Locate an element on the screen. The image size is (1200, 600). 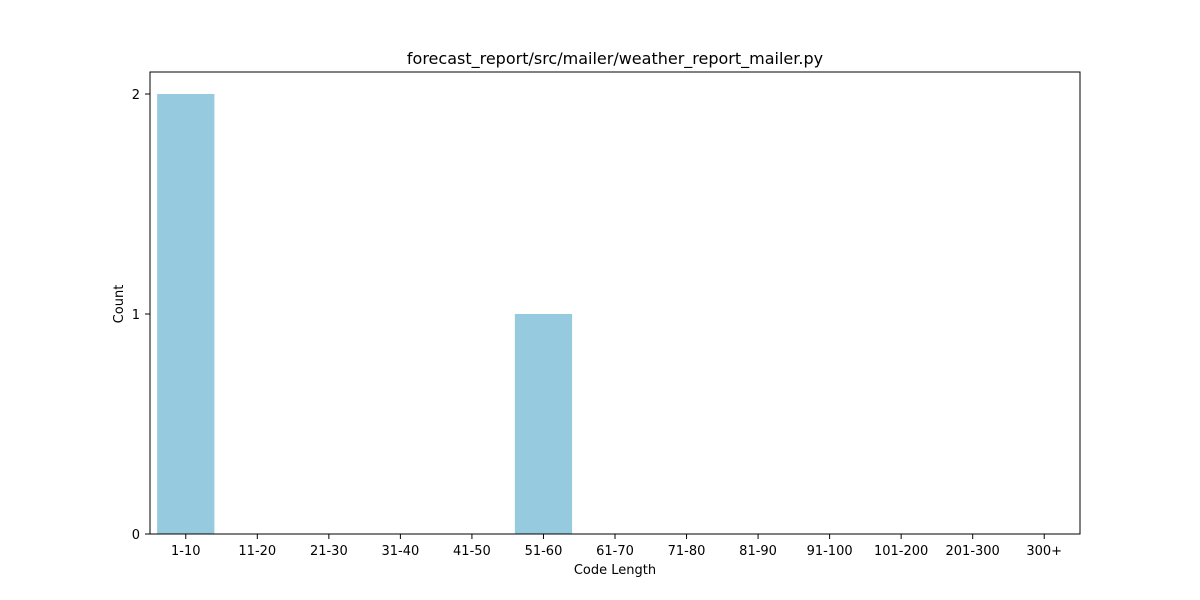
y-tick-label: 2 is located at coordinates (136, 95).